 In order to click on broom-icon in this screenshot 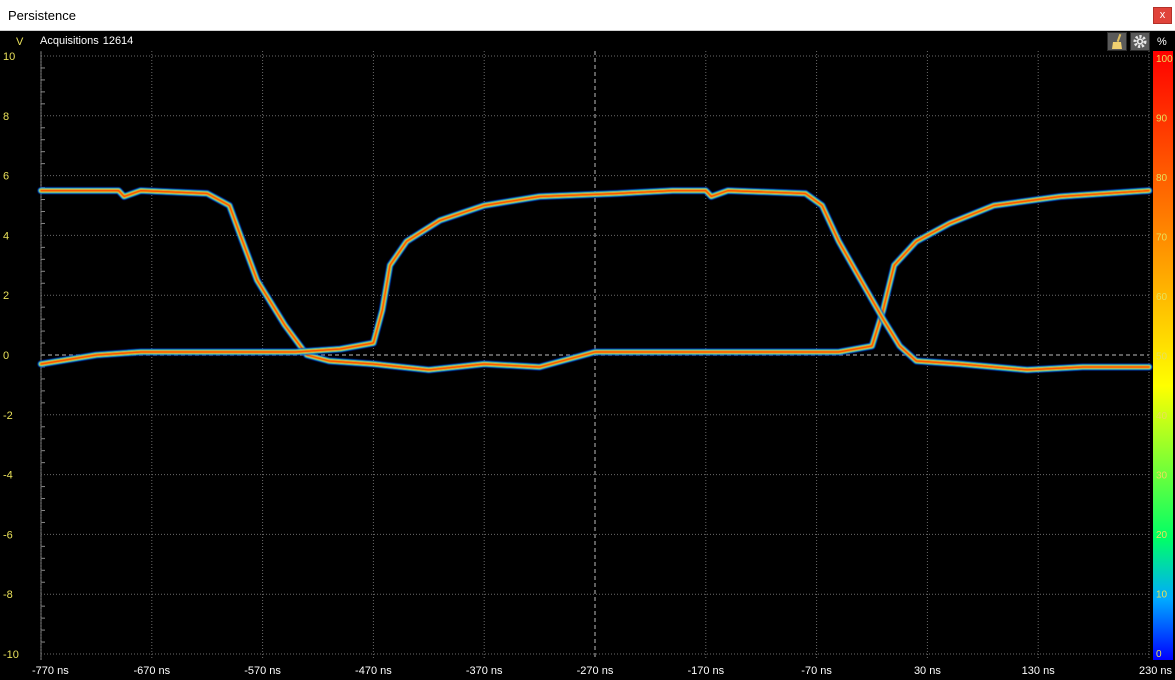, I will do `click(1117, 41)`.